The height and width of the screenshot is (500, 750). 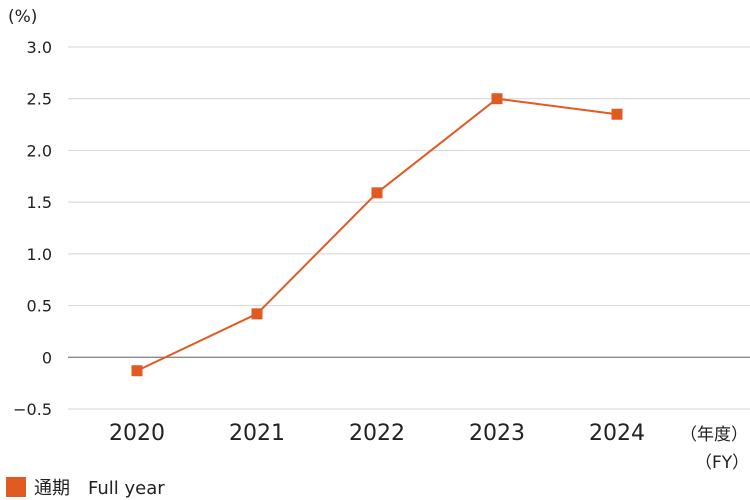 I want to click on y-tick-label: 3.0, so click(x=39, y=47).